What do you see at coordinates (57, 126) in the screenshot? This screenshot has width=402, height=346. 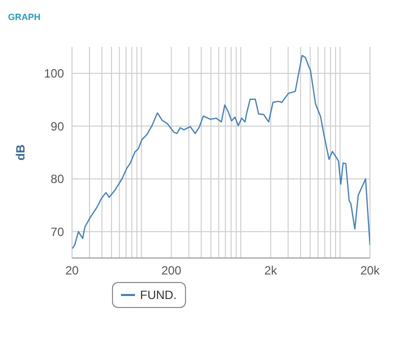 I see `y-tick-label: 90` at bounding box center [57, 126].